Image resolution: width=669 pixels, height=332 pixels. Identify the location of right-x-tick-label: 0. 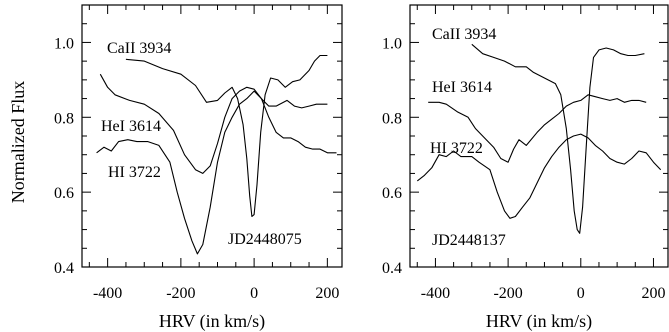
(581, 293).